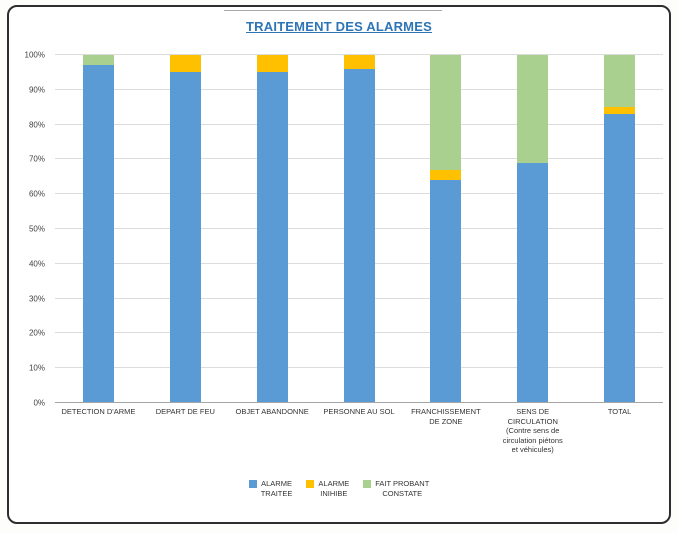  Describe the element at coordinates (36, 194) in the screenshot. I see `y-axis-tick-label: 60%` at that location.